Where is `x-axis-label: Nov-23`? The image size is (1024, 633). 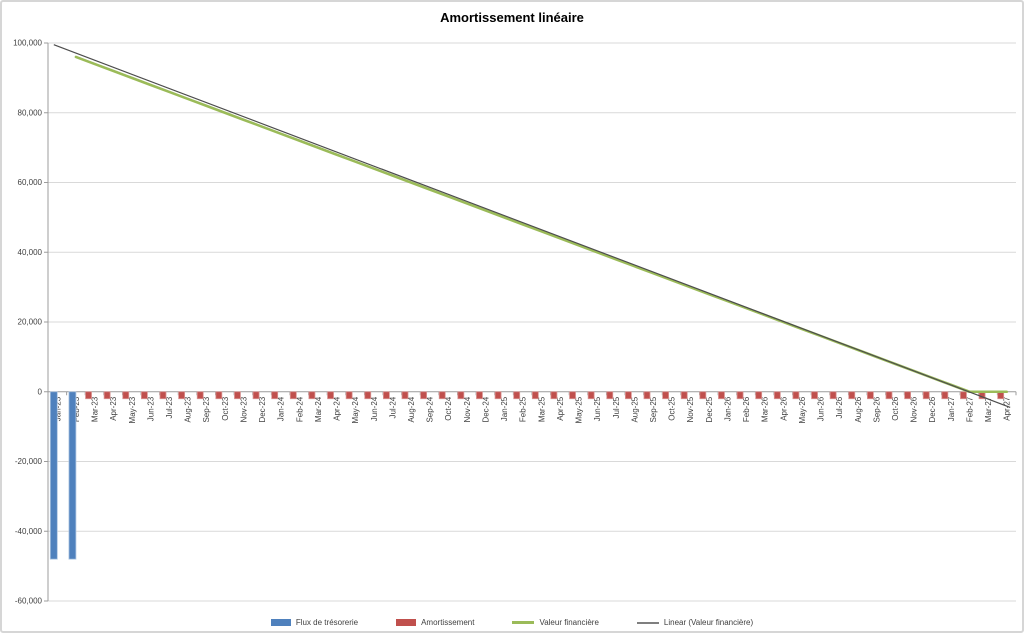
x-axis-label: Nov-23 is located at coordinates (243, 409).